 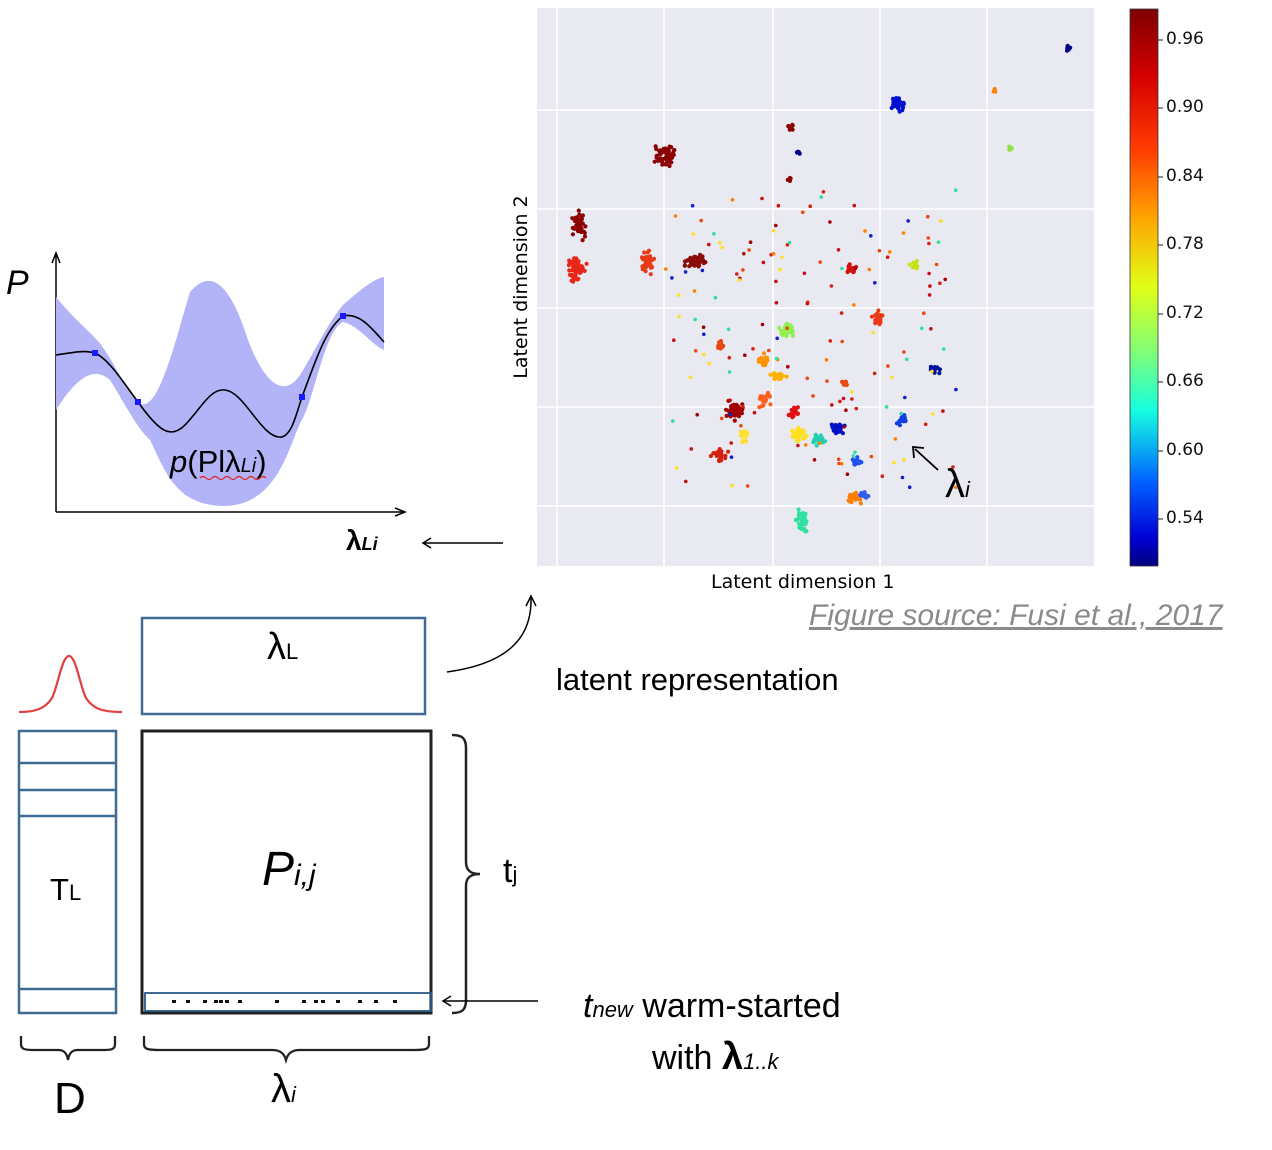 I want to click on tl-label: TL, so click(x=66, y=889).